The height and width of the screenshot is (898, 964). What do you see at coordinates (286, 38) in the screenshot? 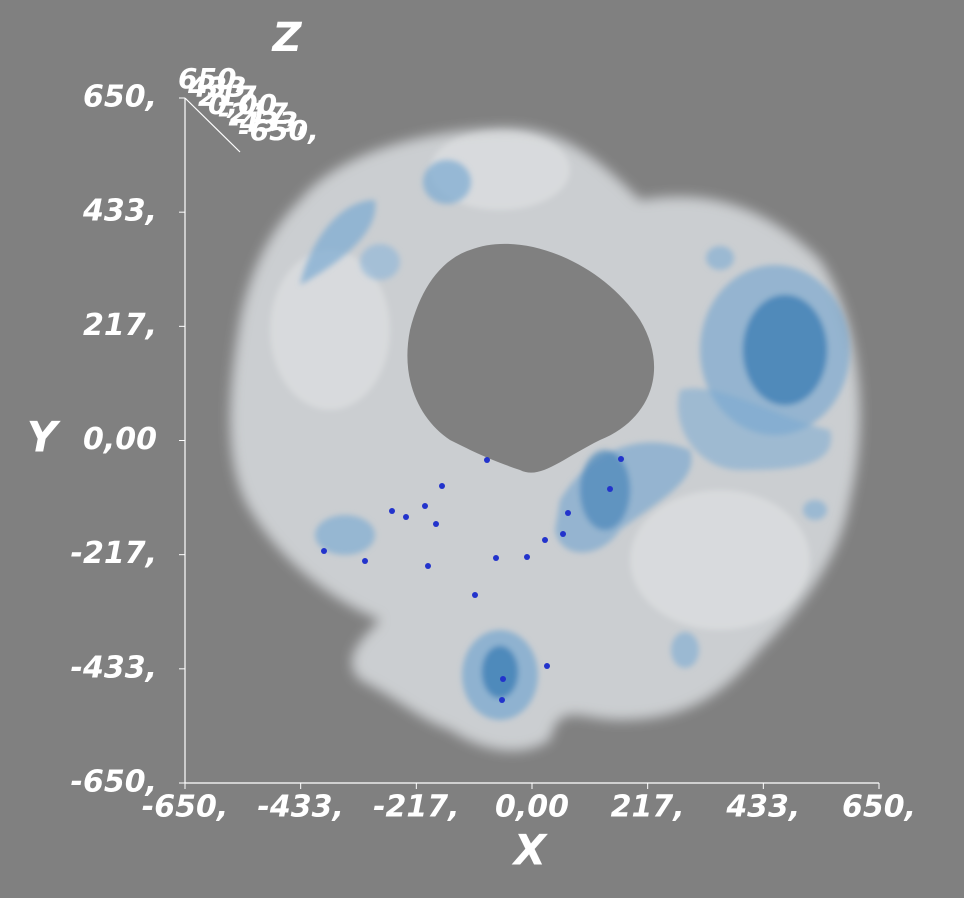
I see `z-axis-title: Z` at bounding box center [286, 38].